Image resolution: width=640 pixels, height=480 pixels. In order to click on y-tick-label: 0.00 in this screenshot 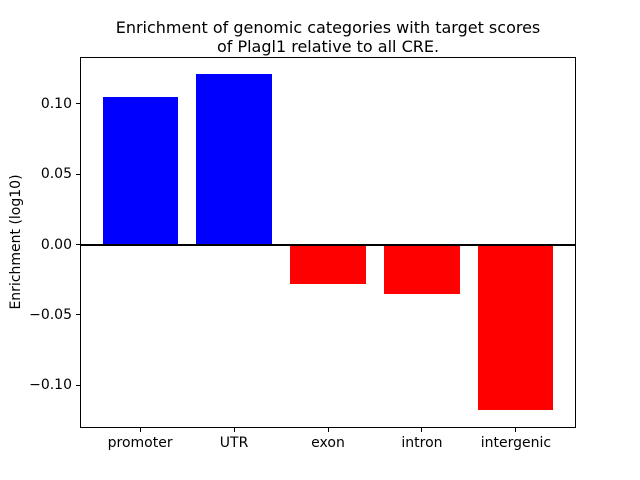, I will do `click(56, 244)`.